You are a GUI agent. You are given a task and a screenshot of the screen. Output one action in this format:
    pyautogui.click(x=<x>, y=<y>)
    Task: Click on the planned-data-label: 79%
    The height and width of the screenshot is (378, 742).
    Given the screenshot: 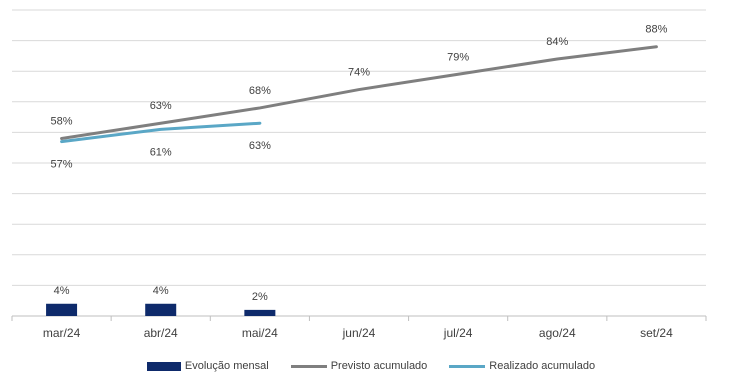 What is the action you would take?
    pyautogui.click(x=458, y=57)
    